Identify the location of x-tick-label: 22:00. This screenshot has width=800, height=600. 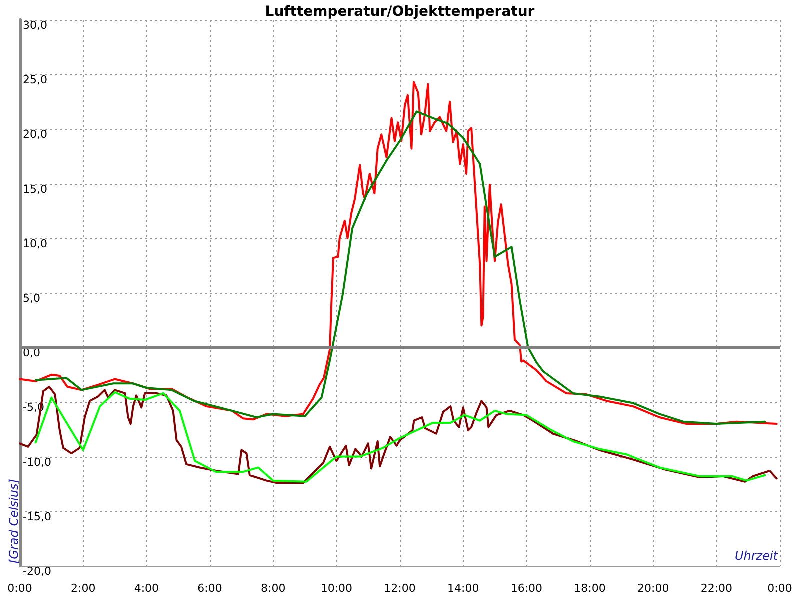
(716, 588).